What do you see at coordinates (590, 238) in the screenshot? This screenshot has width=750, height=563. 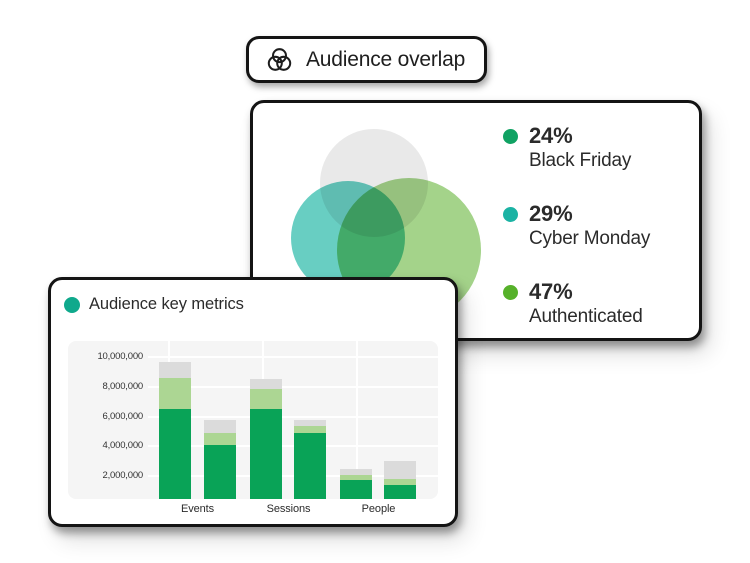 I see `legend-label: Cyber Monday` at bounding box center [590, 238].